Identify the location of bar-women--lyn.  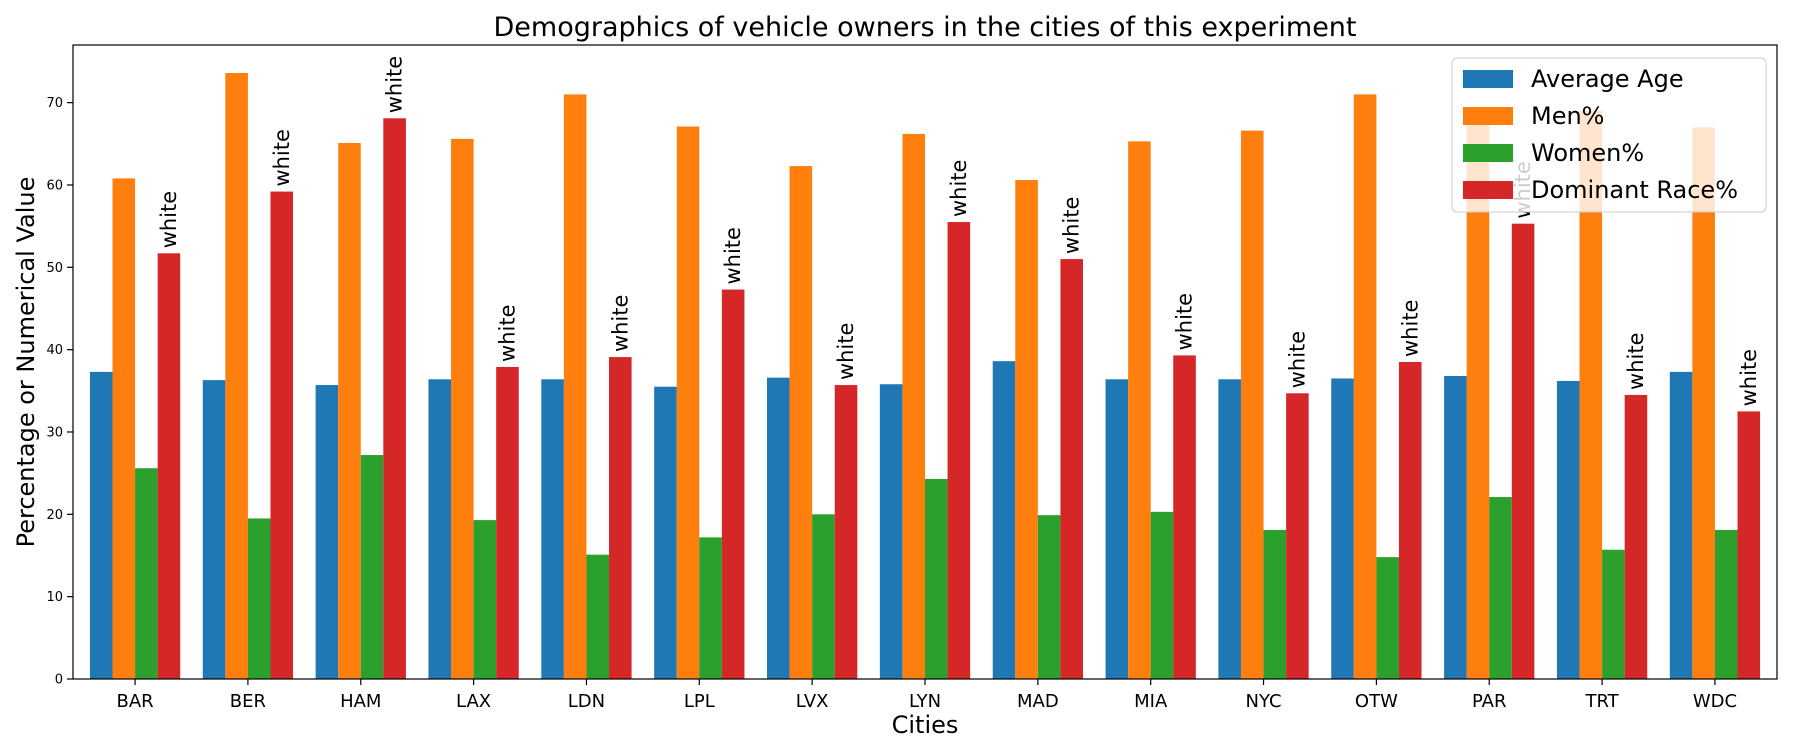
(936, 578).